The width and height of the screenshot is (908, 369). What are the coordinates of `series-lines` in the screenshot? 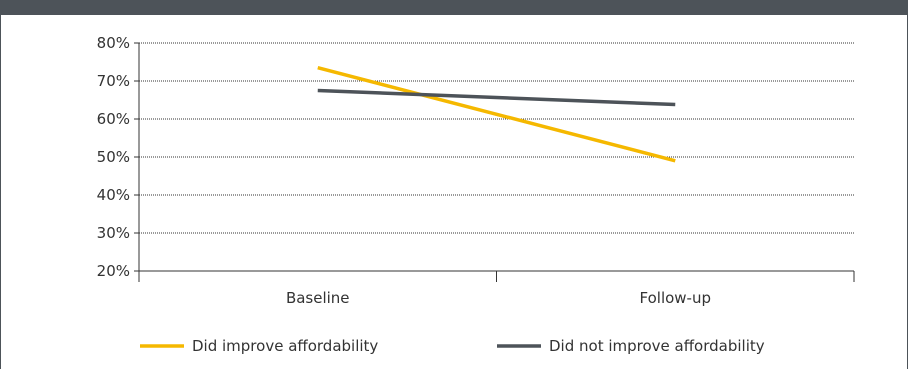 It's located at (496, 114).